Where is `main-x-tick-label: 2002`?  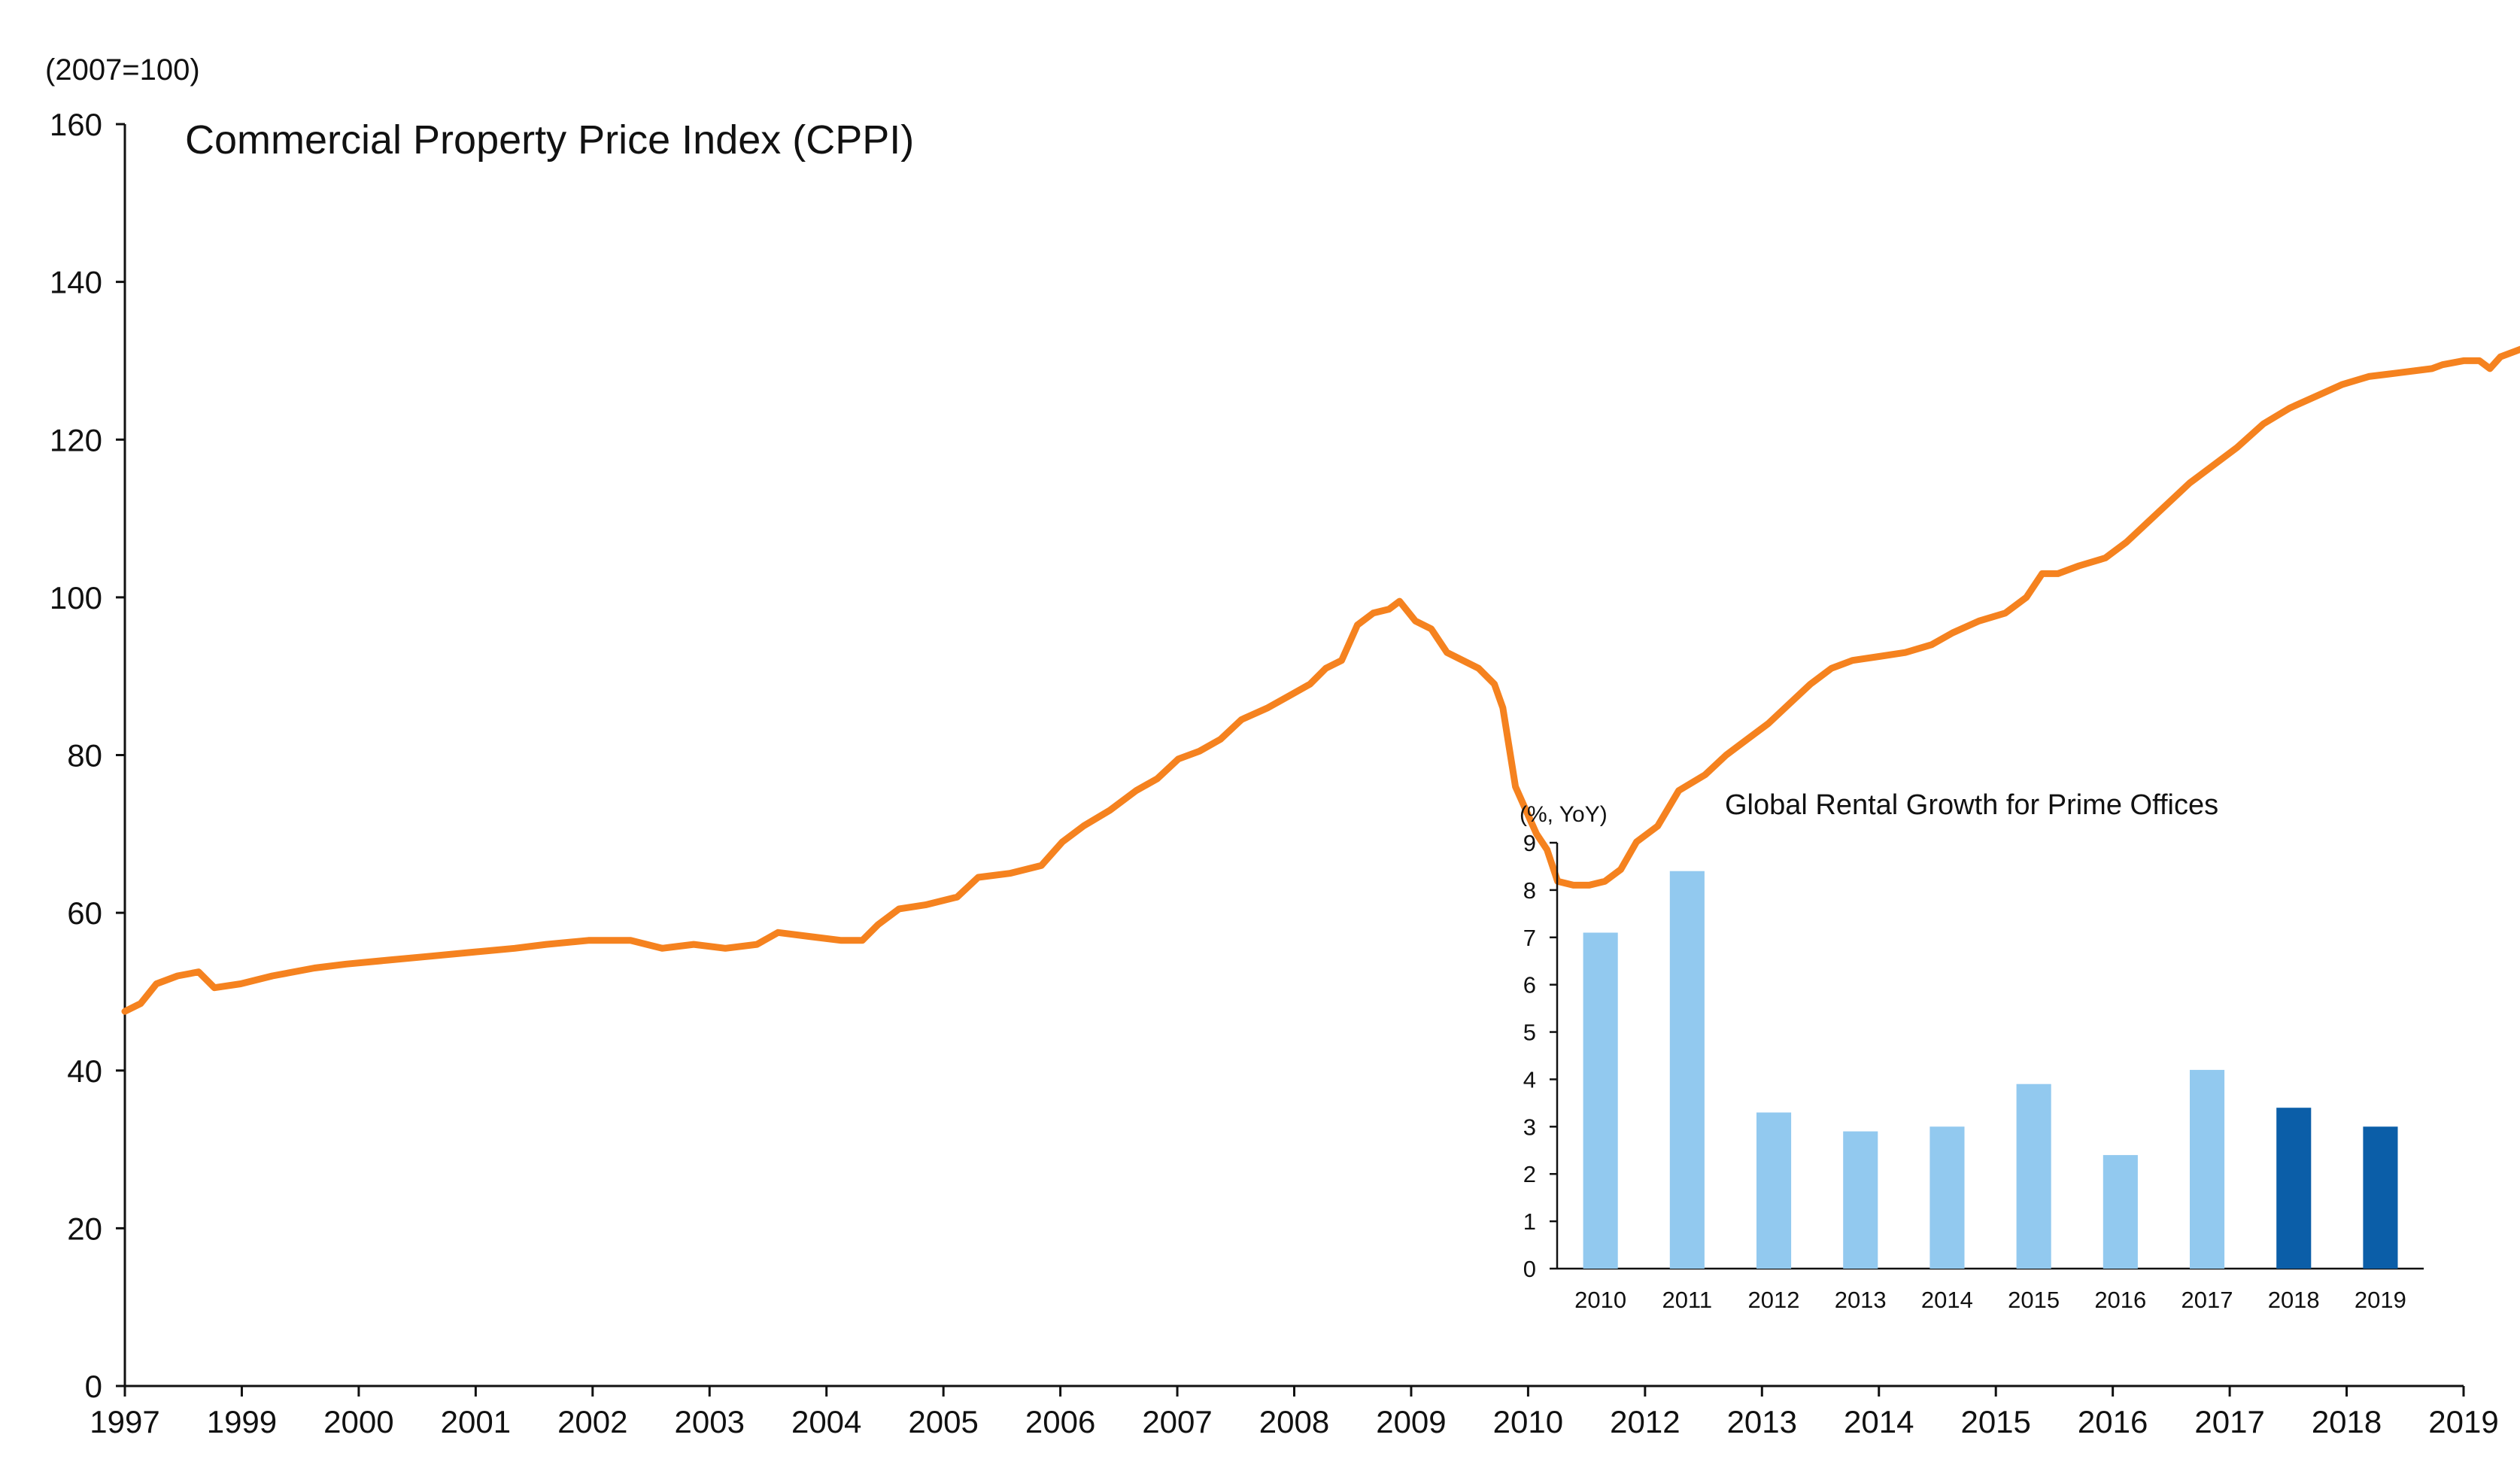
main-x-tick-label: 2002 is located at coordinates (592, 1421).